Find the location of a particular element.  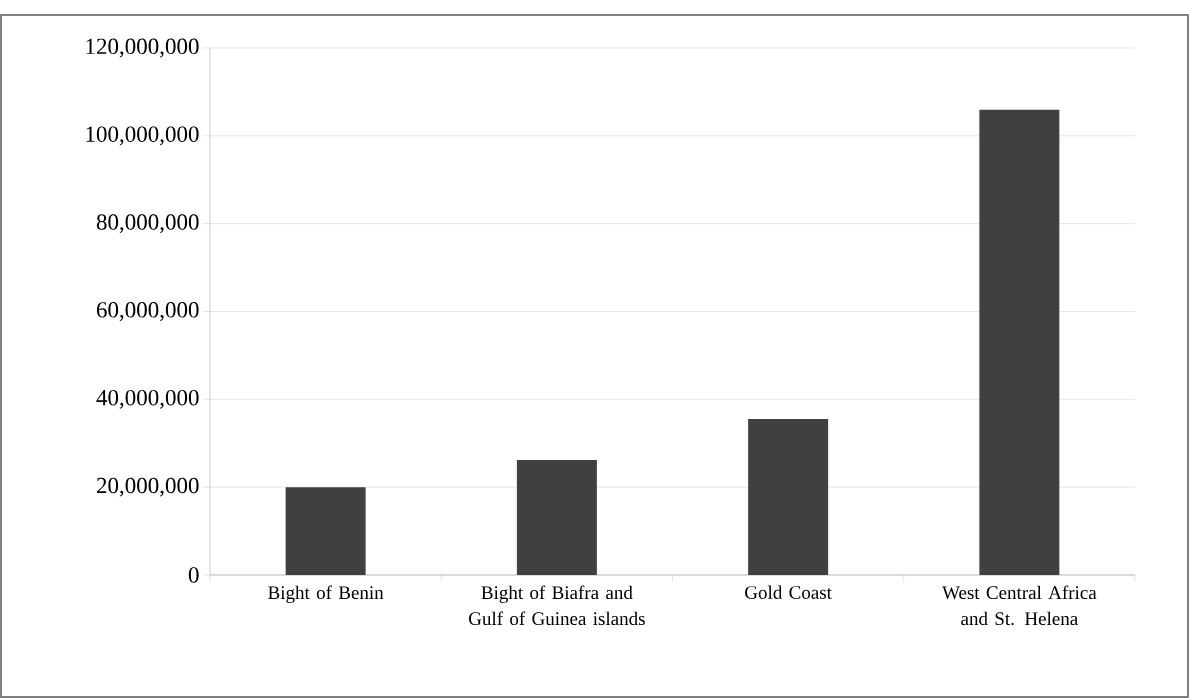

x-tick-label: Bight of Biafra and Gulf of Guinea islands is located at coordinates (557, 605).